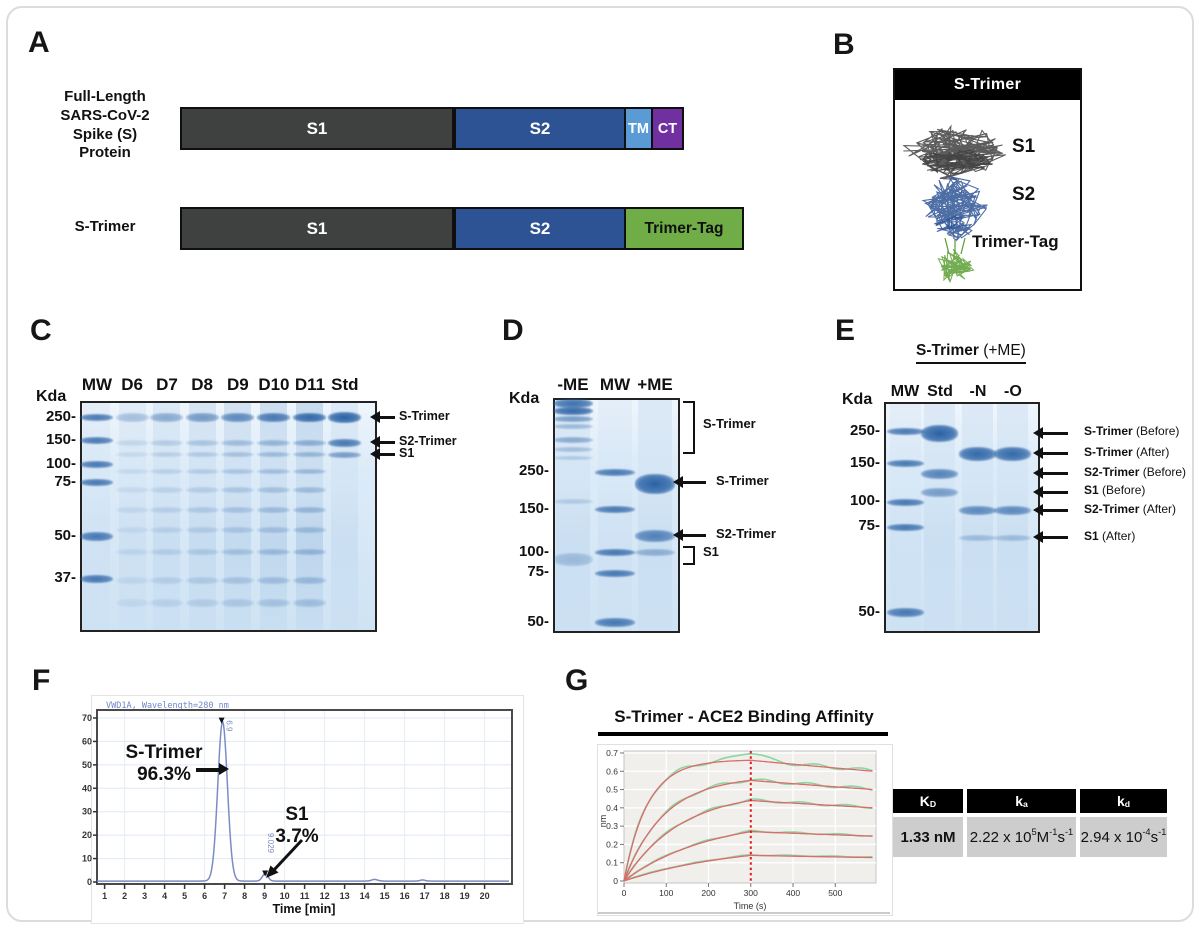  Describe the element at coordinates (933, 804) in the screenshot. I see `text-segment: D` at that location.